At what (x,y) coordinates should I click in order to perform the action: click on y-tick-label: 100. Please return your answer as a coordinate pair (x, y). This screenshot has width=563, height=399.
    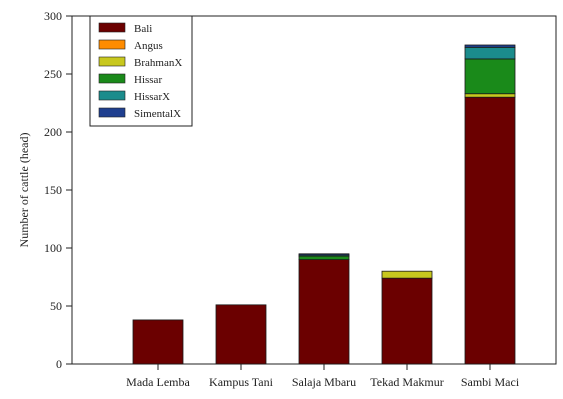
    Looking at the image, I should click on (53, 248).